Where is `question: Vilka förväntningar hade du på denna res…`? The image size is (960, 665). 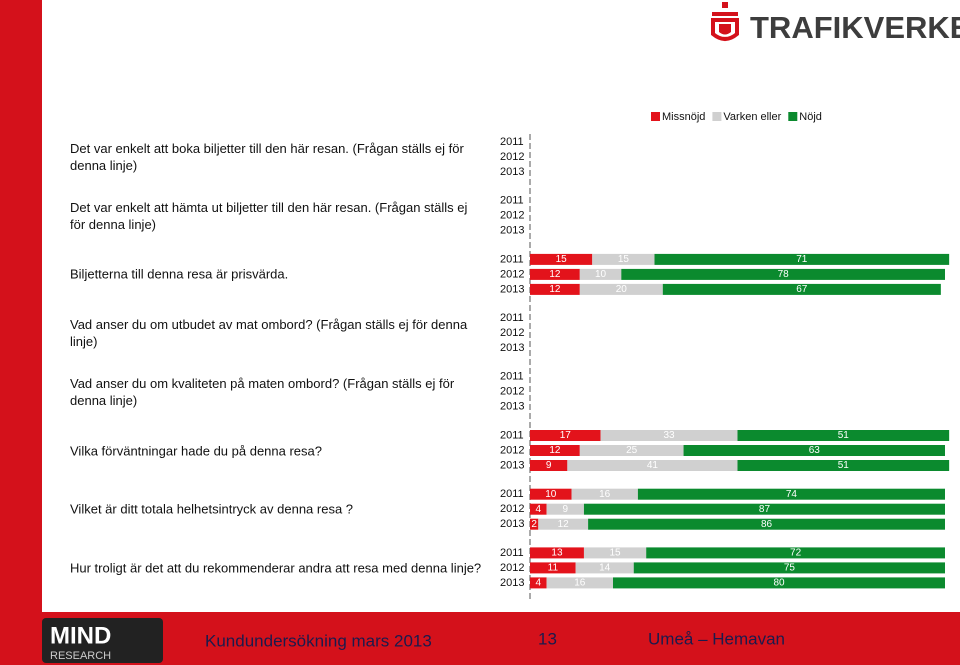 question: Vilka förväntningar hade du på denna res… is located at coordinates (196, 450).